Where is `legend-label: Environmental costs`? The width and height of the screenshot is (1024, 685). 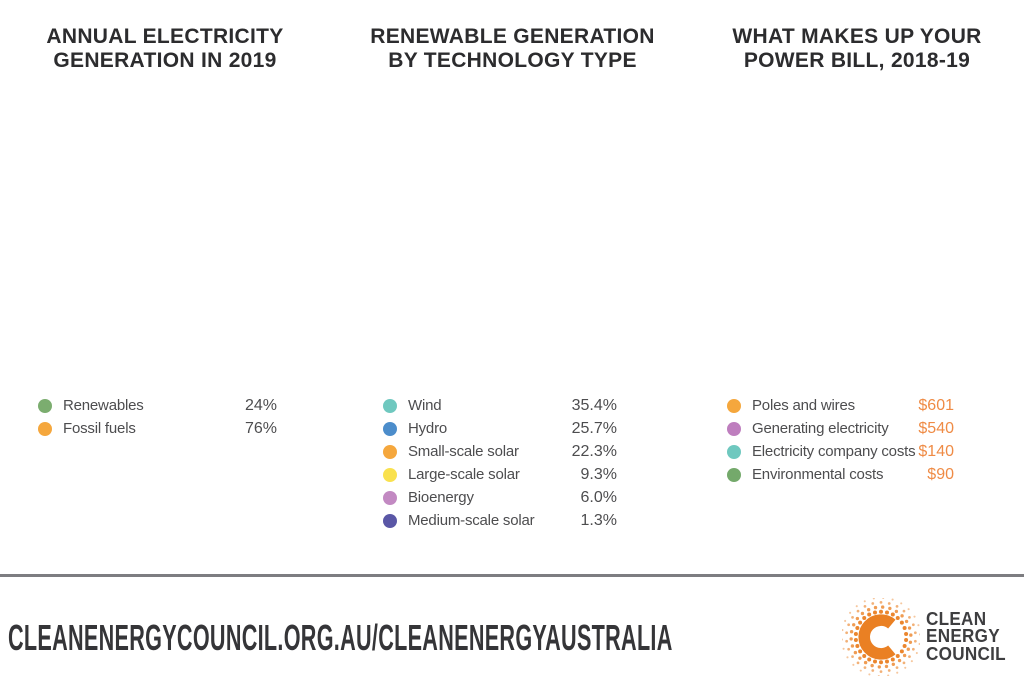 legend-label: Environmental costs is located at coordinates (818, 474).